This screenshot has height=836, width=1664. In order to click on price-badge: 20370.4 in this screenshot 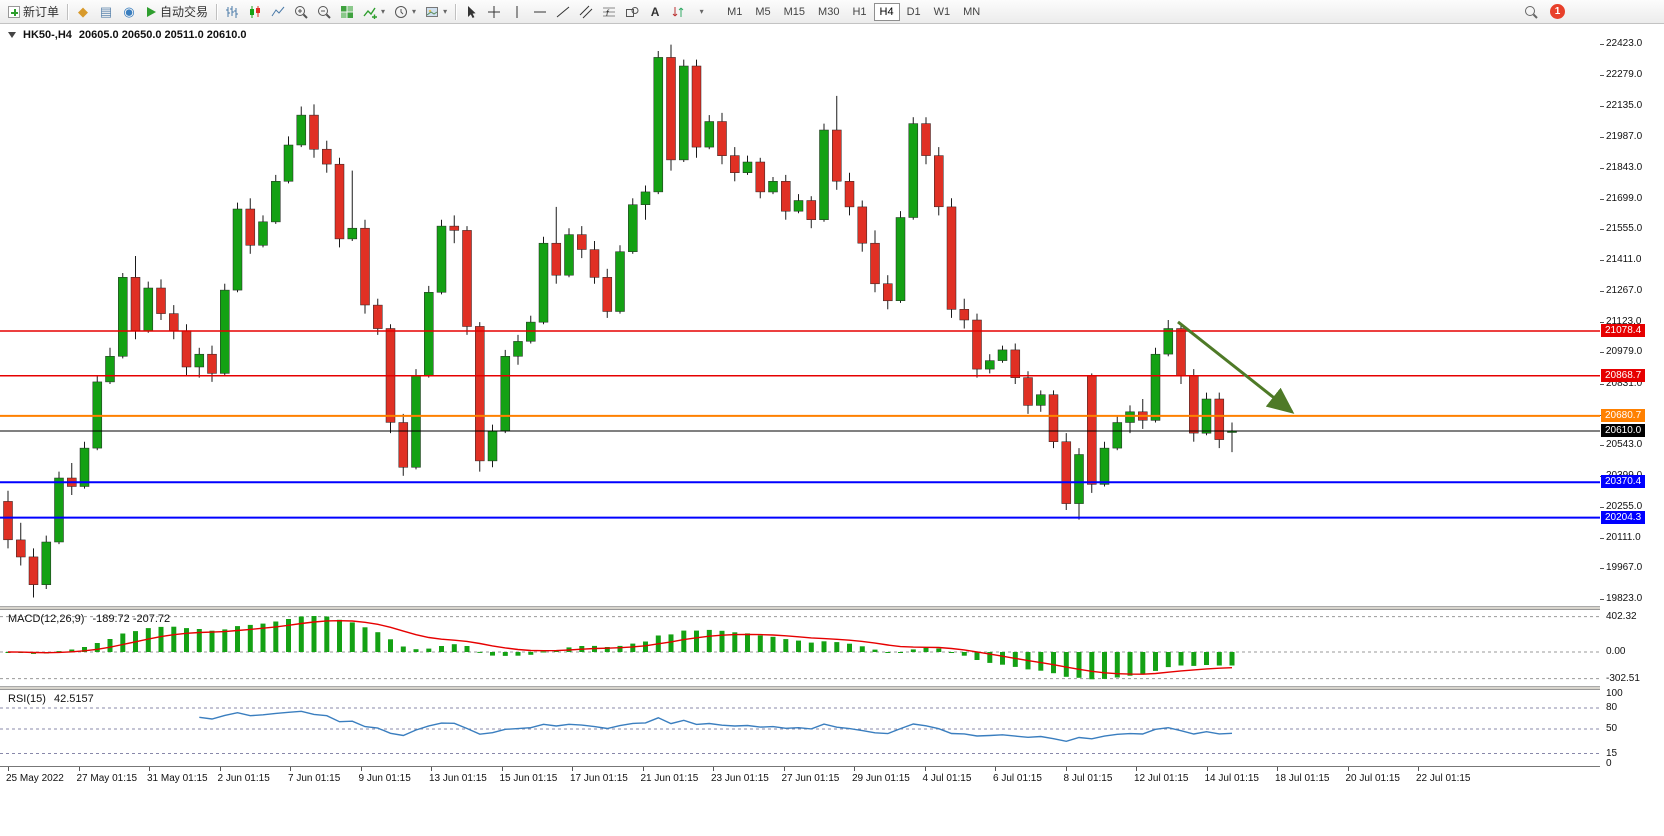, I will do `click(1623, 482)`.